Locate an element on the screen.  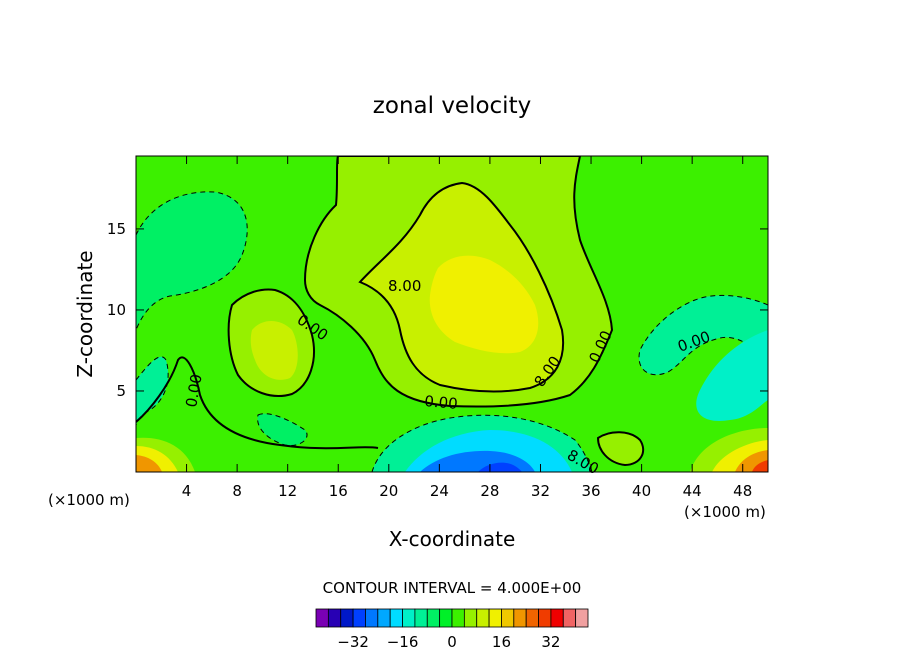
x-unit-right: (×1000 m) is located at coordinates (725, 512).